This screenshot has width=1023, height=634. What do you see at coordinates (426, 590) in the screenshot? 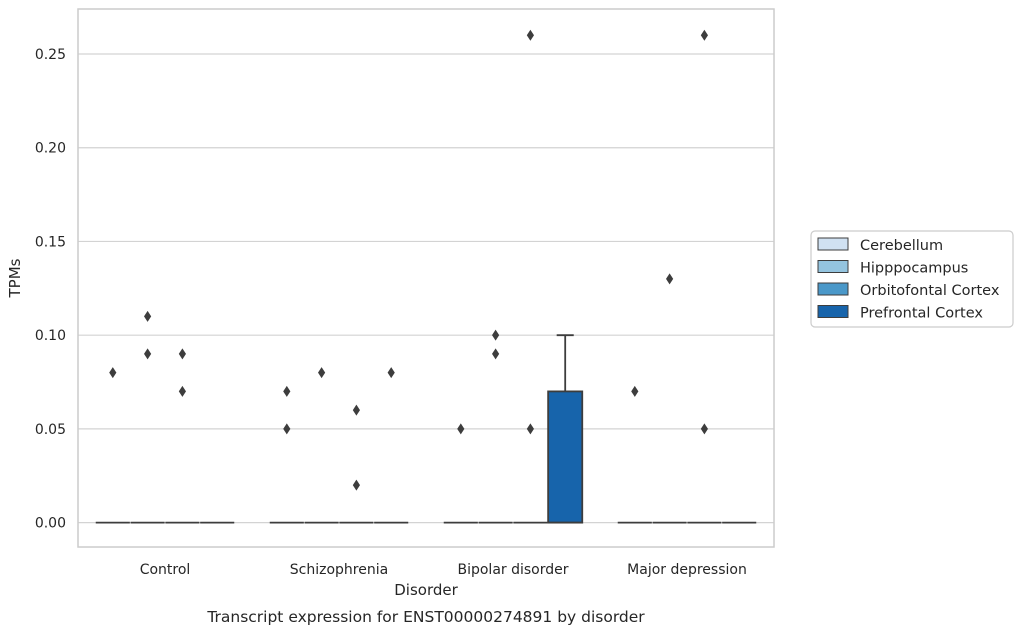
I see `x-axis-label: Disorder` at bounding box center [426, 590].